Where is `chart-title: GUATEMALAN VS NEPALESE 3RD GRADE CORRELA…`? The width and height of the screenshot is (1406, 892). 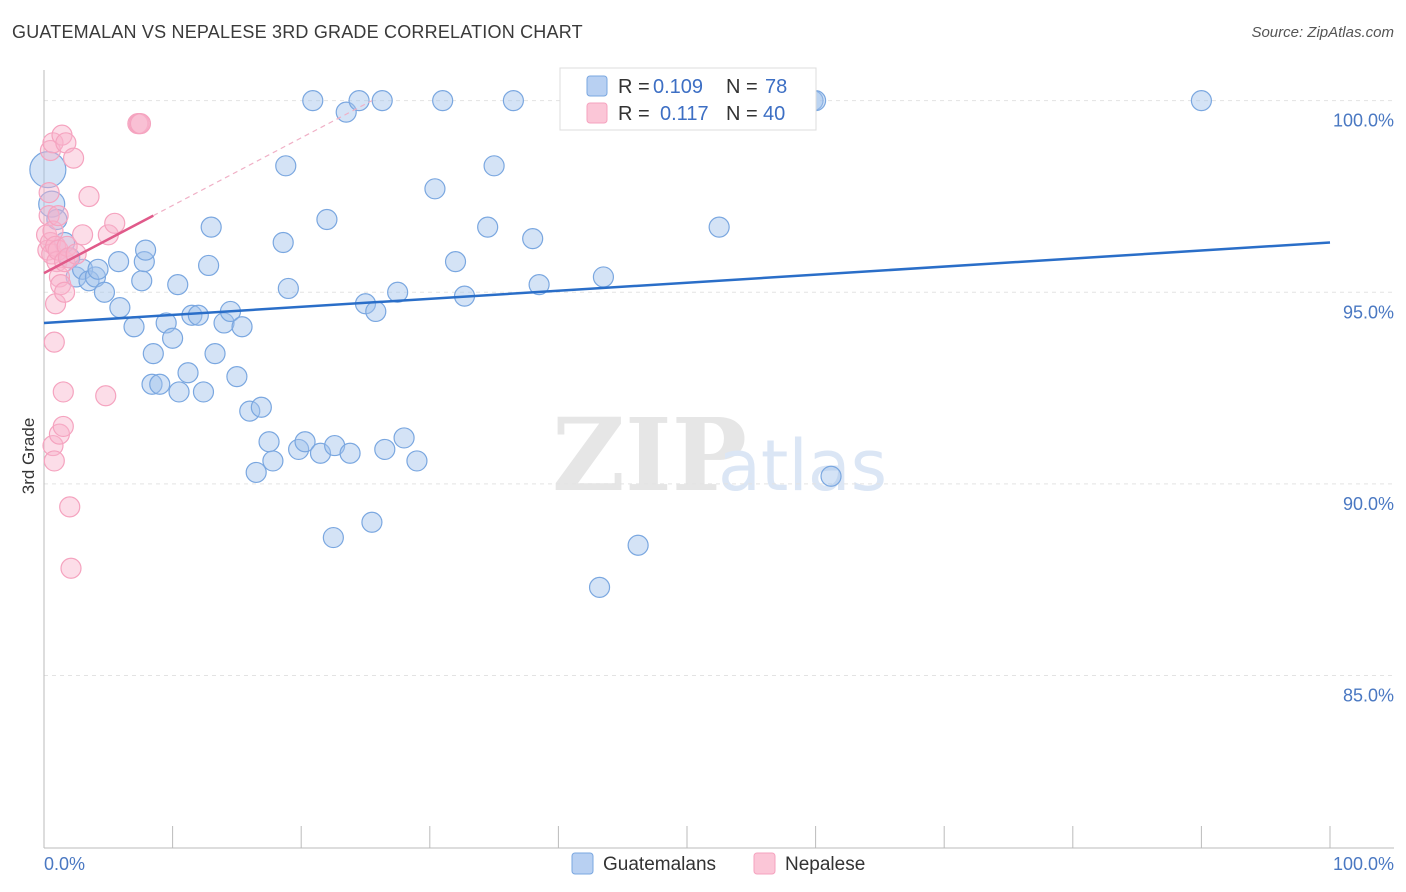 chart-title: GUATEMALAN VS NEPALESE 3RD GRADE CORRELA… is located at coordinates (297, 32).